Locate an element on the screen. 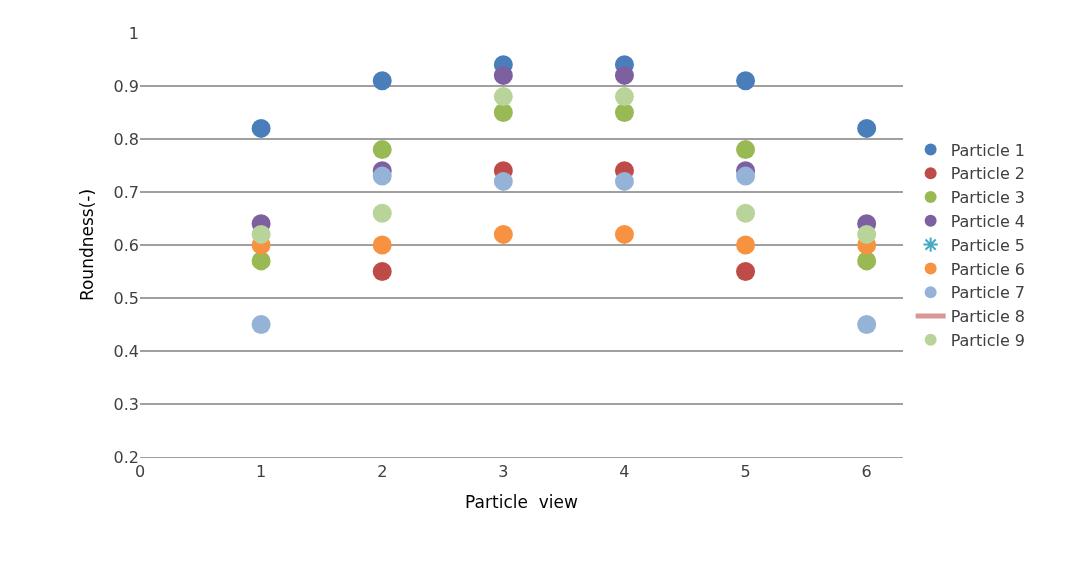 This screenshot has height=577, width=1078. y-tick-label: 0.8 is located at coordinates (126, 139).